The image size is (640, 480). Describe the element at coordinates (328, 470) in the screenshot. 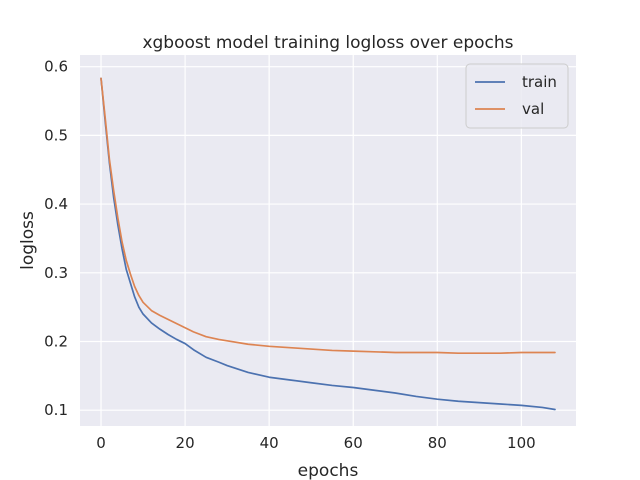

I see `x-axis-title: epochs` at that location.